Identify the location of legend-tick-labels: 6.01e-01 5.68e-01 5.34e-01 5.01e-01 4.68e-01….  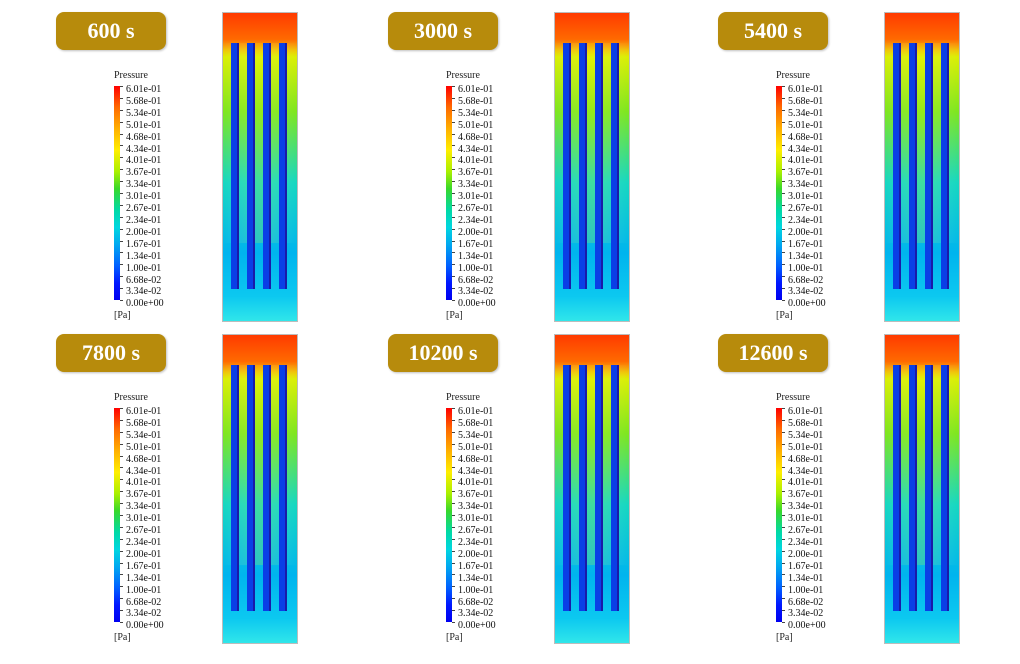
(807, 197).